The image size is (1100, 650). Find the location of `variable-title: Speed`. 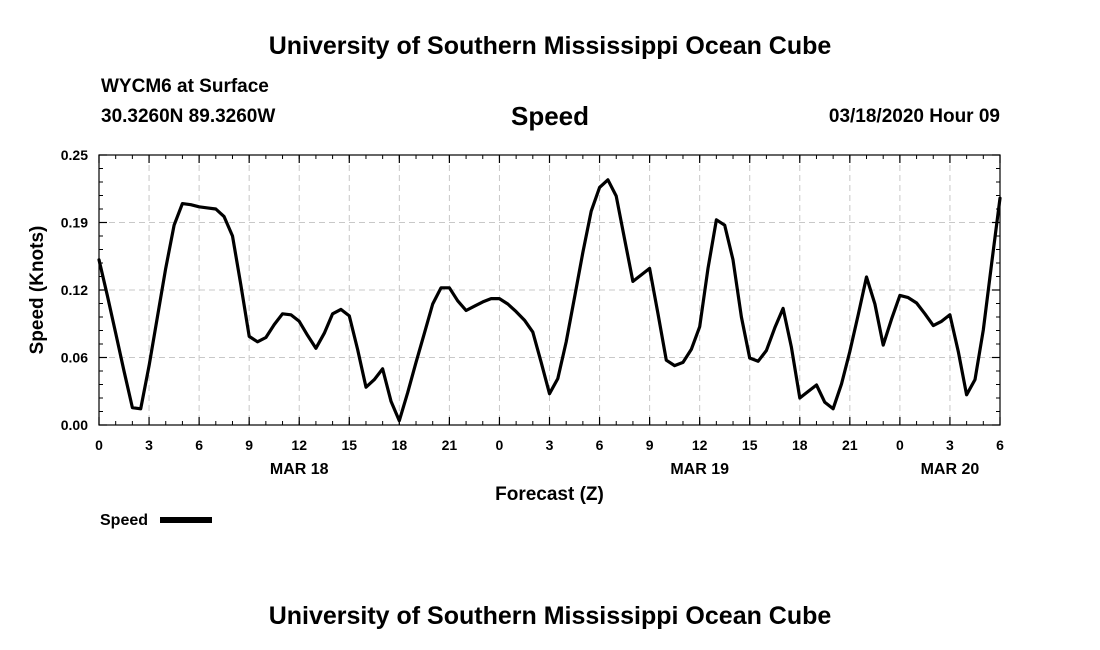

variable-title: Speed is located at coordinates (550, 116).